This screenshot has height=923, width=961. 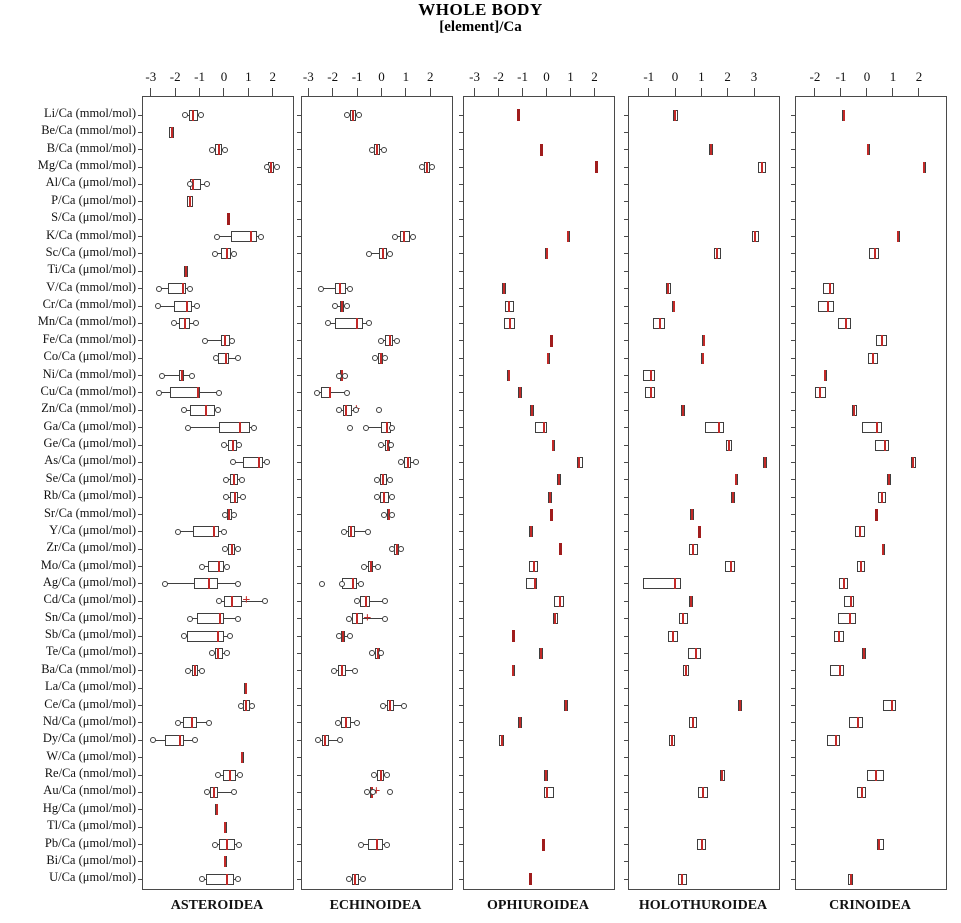 What do you see at coordinates (357, 76) in the screenshot?
I see `axis-tick-label: -1` at bounding box center [357, 76].